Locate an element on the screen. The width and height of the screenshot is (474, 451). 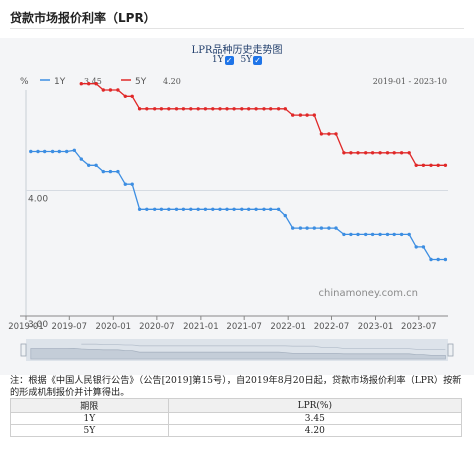
legend-5y-name: 5Y is located at coordinates (141, 82).